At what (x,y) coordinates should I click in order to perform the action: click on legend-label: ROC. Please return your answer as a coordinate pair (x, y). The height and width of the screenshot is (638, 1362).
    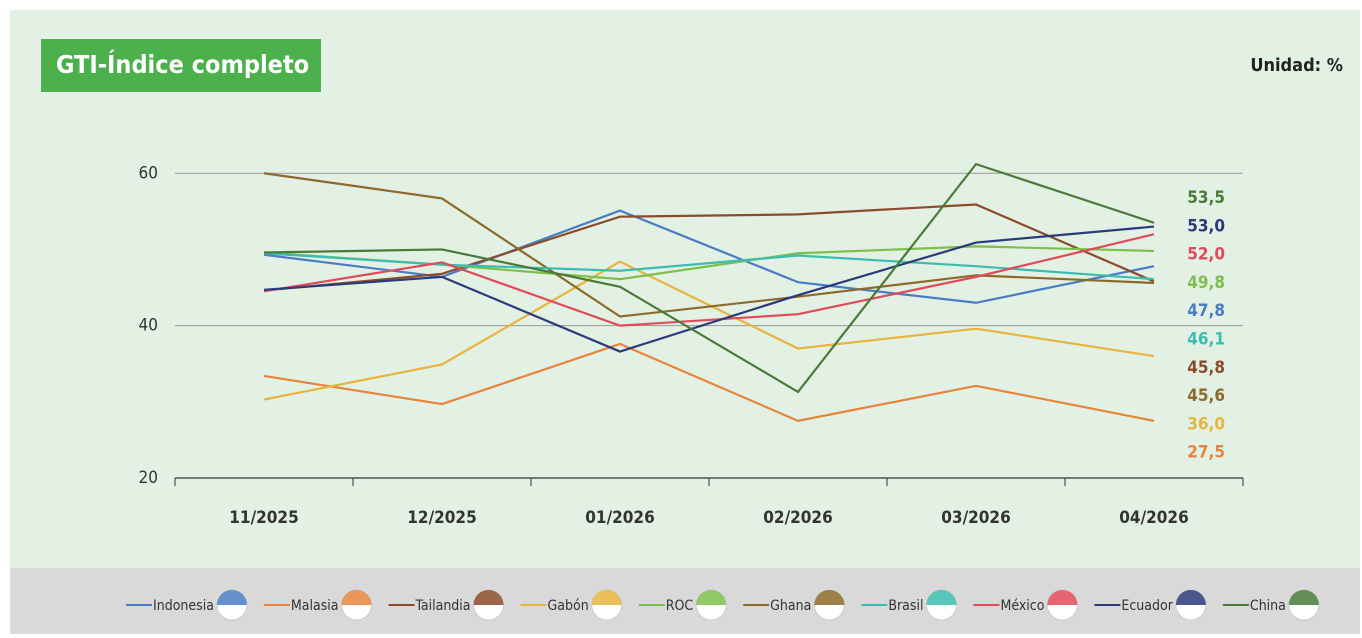
    Looking at the image, I should click on (680, 606).